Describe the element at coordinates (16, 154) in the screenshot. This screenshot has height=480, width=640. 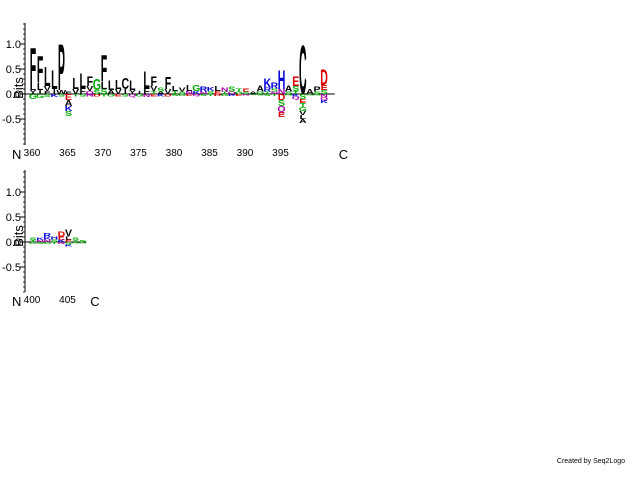
I see `n-terminus-label: N` at that location.